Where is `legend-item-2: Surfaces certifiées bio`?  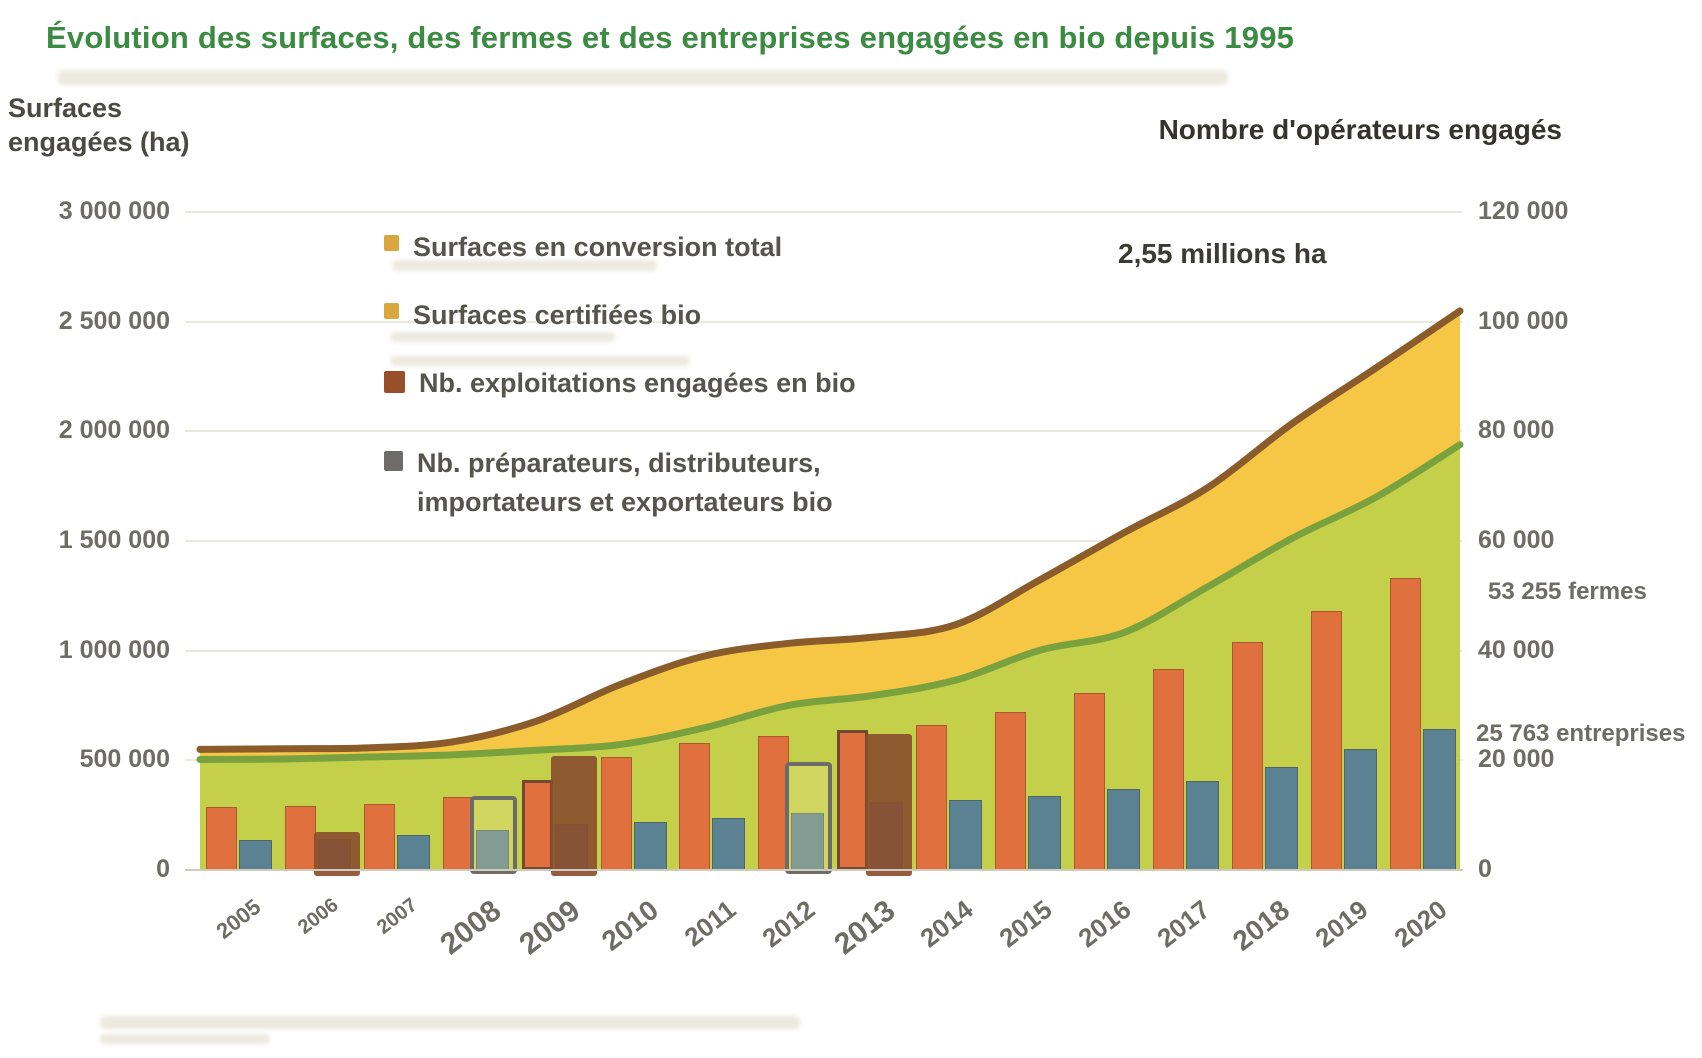 legend-item-2: Surfaces certifiées bio is located at coordinates (542, 315).